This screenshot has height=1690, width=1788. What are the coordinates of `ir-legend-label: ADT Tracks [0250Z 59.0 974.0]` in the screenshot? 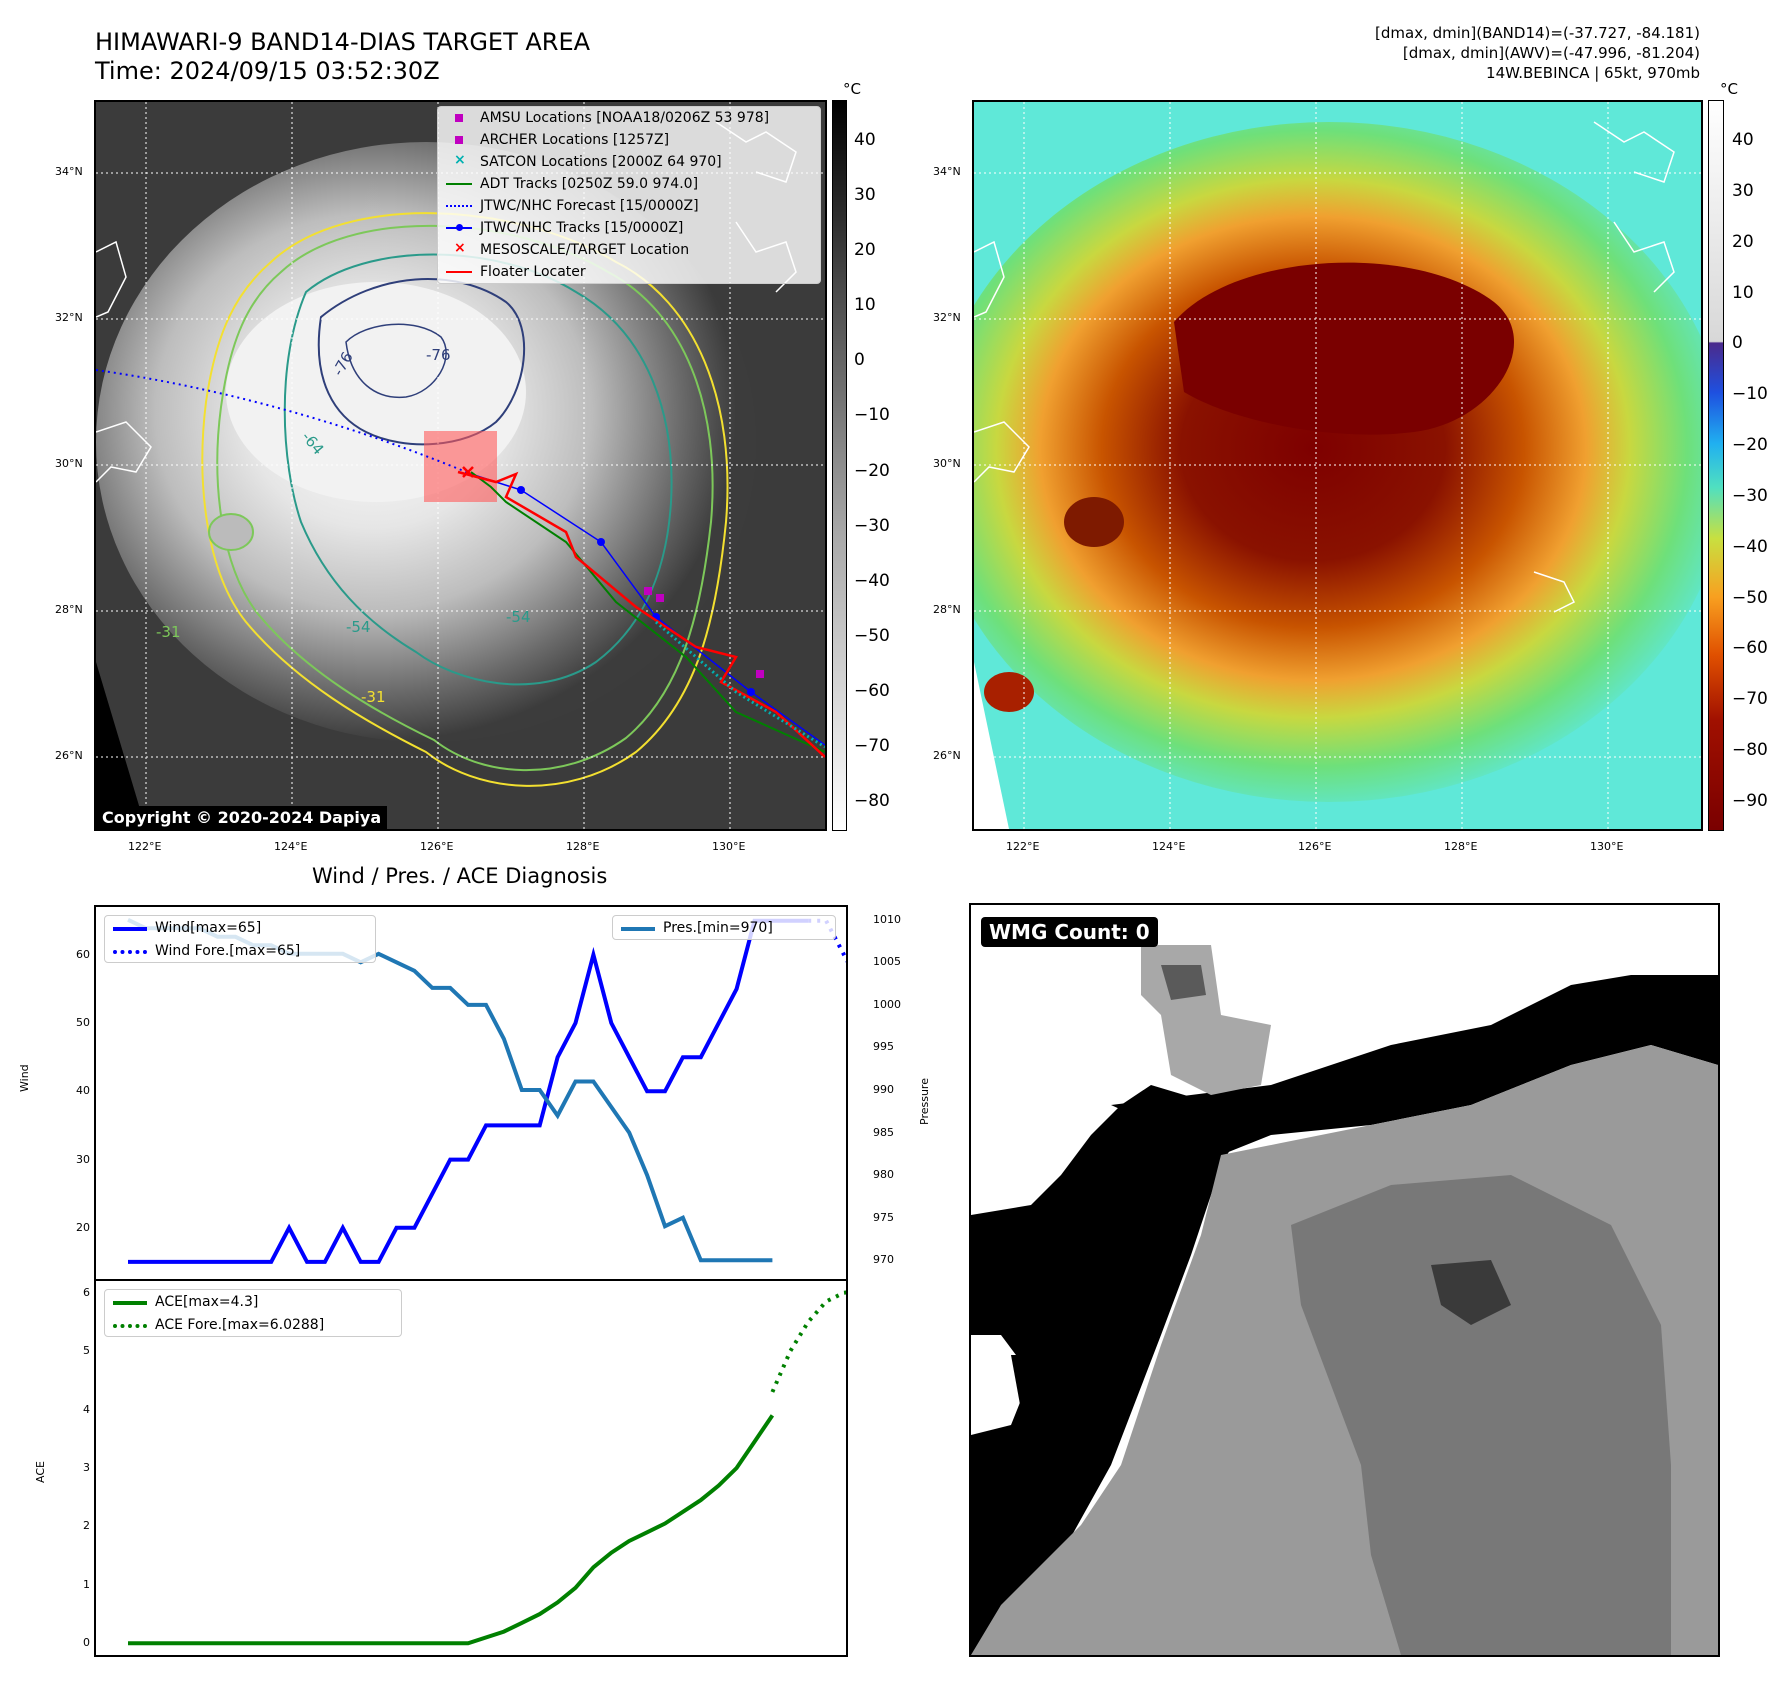 It's located at (589, 184).